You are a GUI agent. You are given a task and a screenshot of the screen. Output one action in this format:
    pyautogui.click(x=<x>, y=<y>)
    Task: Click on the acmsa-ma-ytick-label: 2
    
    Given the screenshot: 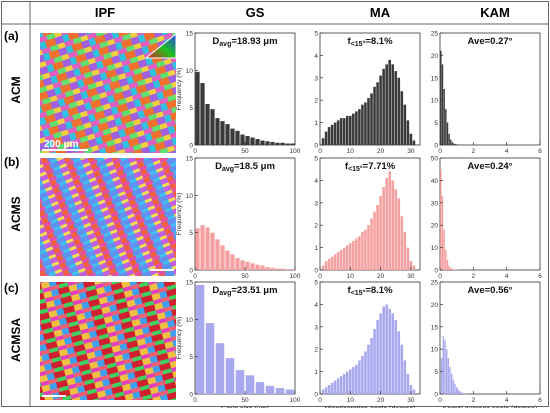 What is the action you would take?
    pyautogui.click(x=316, y=350)
    